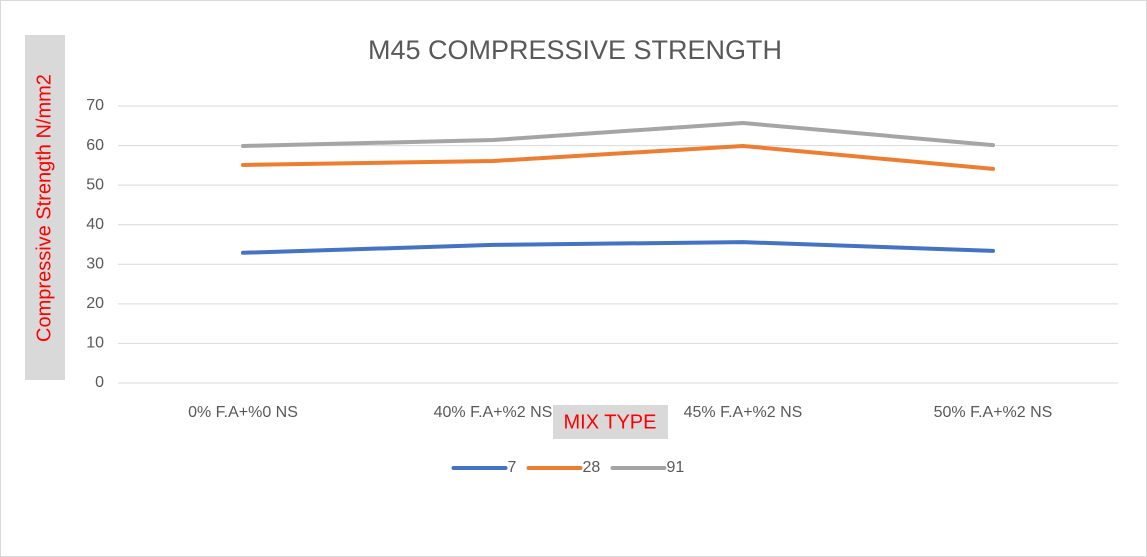 The image size is (1147, 557). Describe the element at coordinates (99, 382) in the screenshot. I see `y-tick-label: 0` at that location.